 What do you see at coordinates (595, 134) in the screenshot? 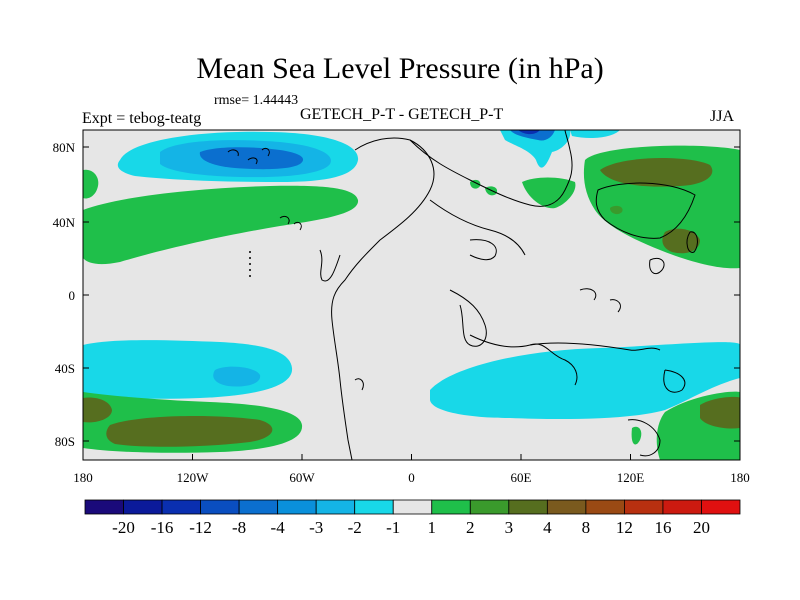
I see `contour-low-arctic-east` at bounding box center [595, 134].